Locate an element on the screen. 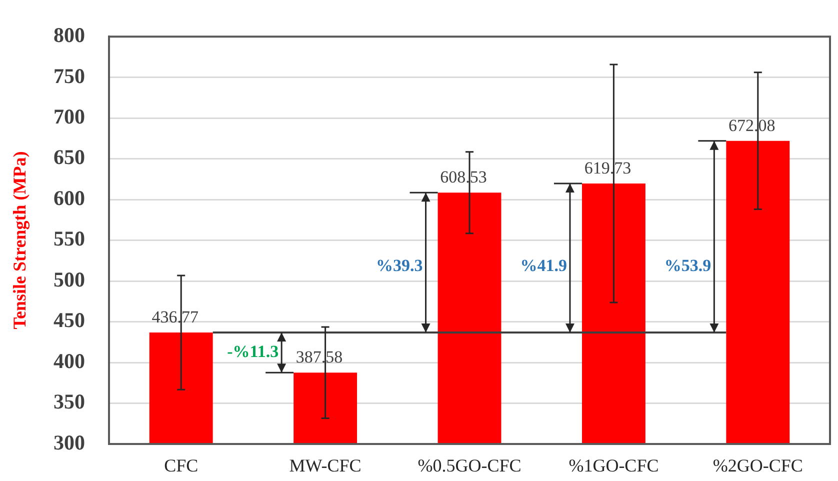 The image size is (838, 481). x-tick-label: MW-CFC is located at coordinates (325, 466).